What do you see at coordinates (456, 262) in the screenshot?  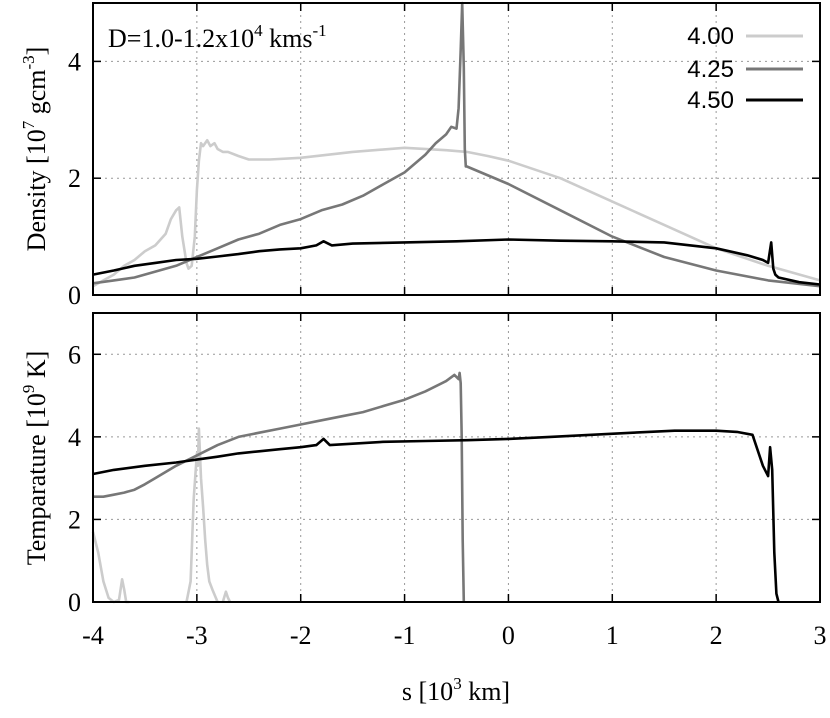 I see `top-series-4-50-line` at bounding box center [456, 262].